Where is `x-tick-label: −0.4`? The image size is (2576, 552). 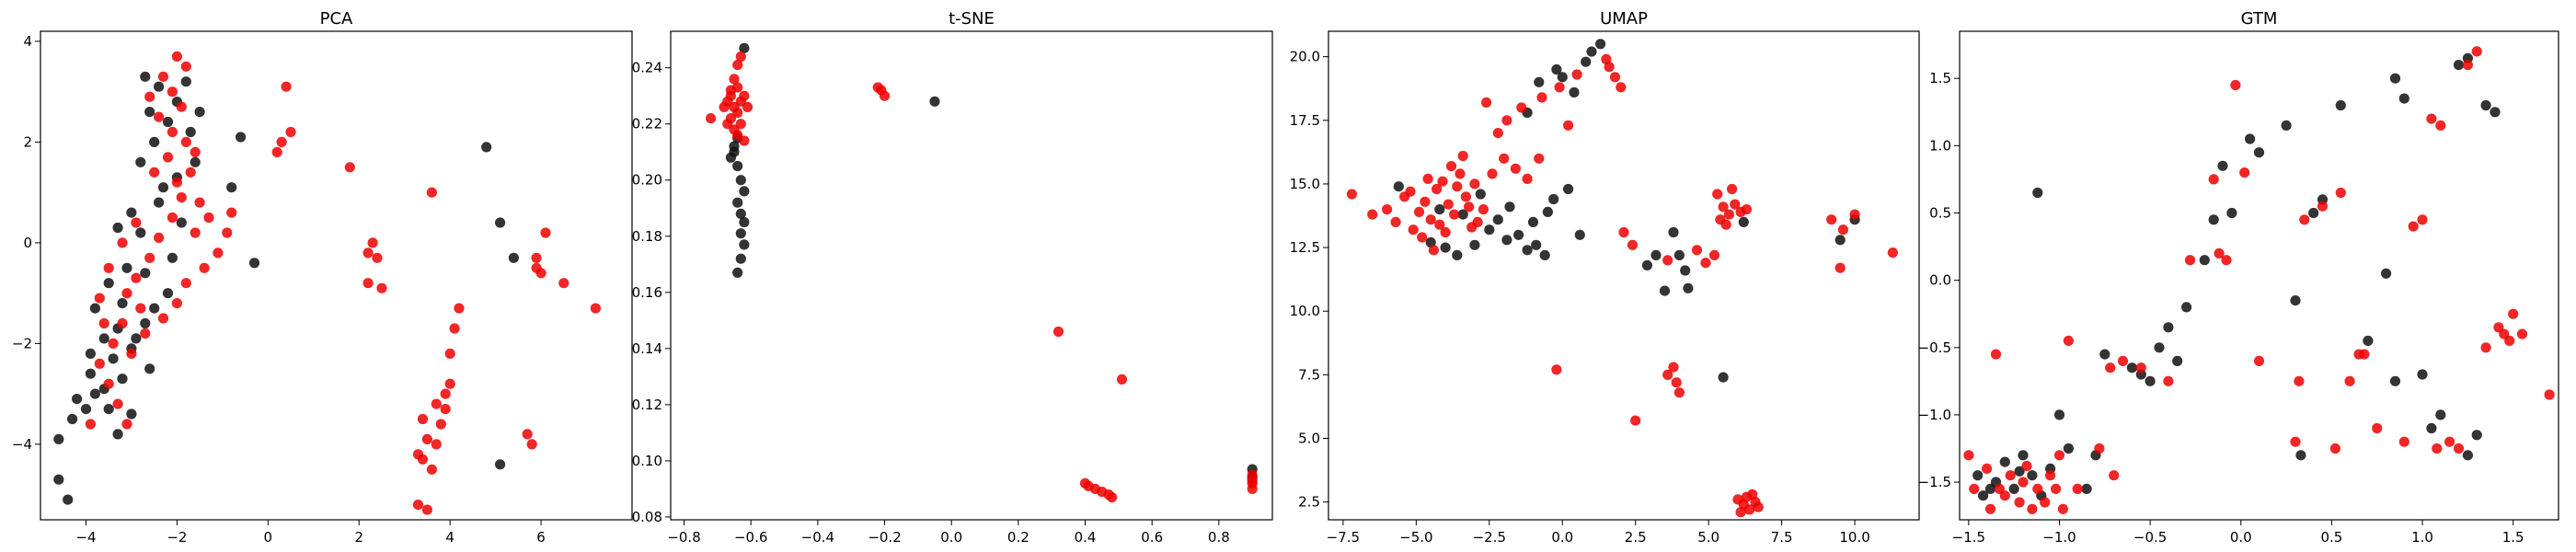
x-tick-label: −0.4 is located at coordinates (817, 537).